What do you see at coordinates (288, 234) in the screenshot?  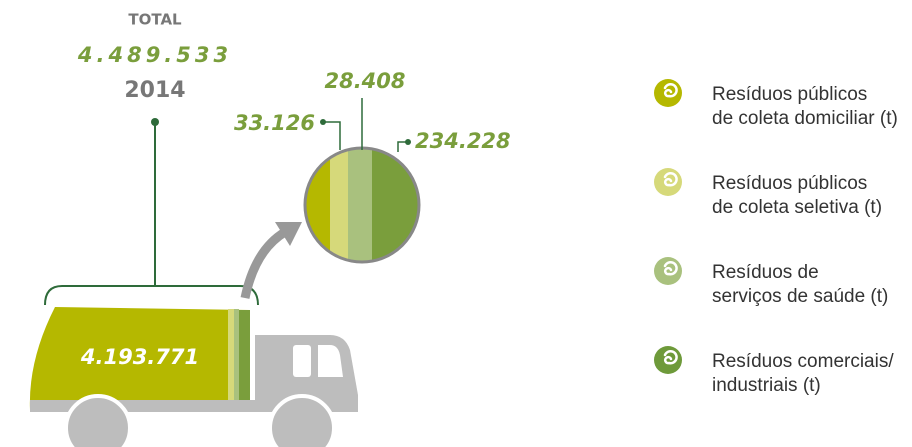 I see `arrow-head` at bounding box center [288, 234].